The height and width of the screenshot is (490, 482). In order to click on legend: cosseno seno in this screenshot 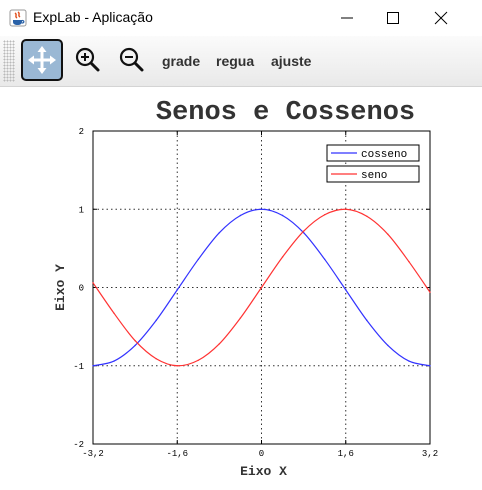, I will do `click(373, 163)`.